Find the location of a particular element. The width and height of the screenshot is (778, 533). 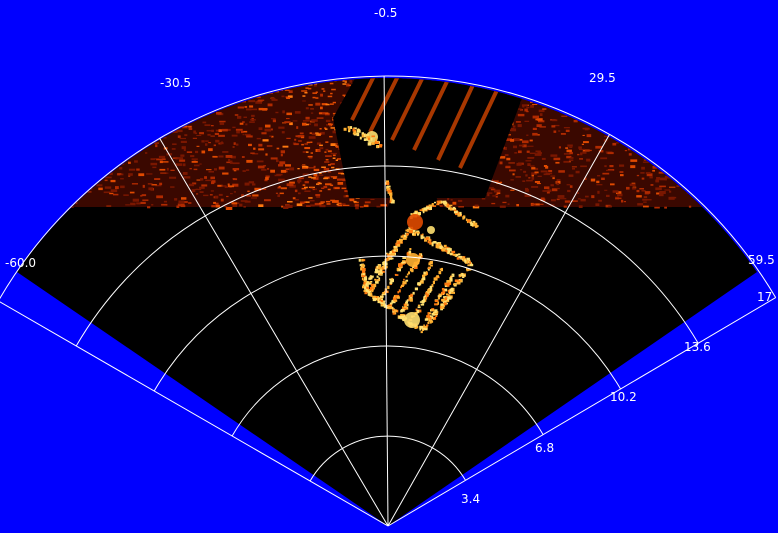

range-label-17: 17 is located at coordinates (764, 297).